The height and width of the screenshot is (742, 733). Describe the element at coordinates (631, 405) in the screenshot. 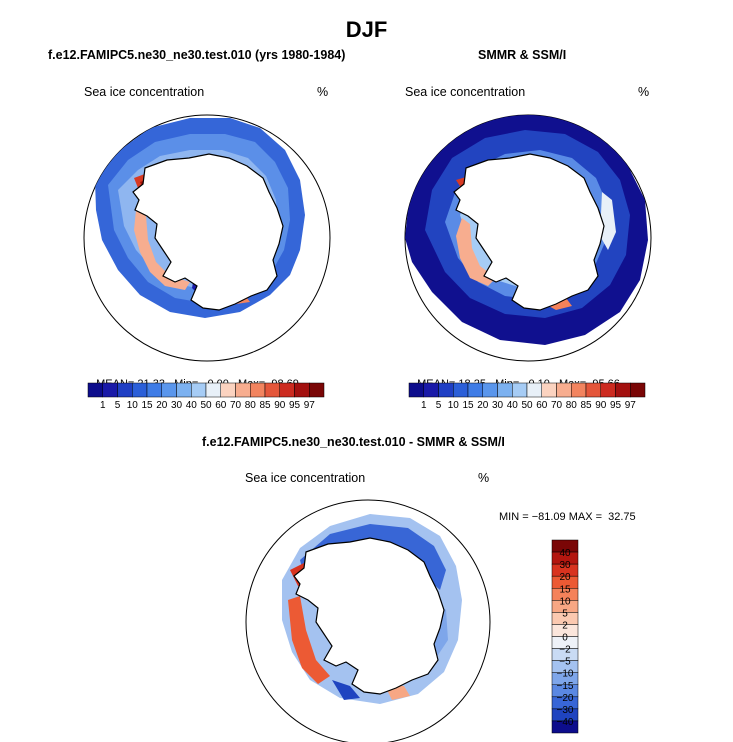

I see `panel-2-colorbar-tick-label: 97` at that location.